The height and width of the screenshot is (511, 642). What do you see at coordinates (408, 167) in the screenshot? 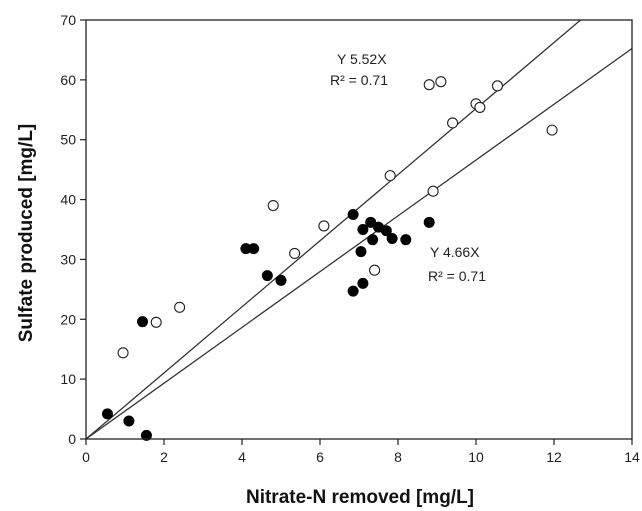
I see `annotations: Y 5.52X R² = 0.71 Y 4.66X R² = 0.71` at bounding box center [408, 167].